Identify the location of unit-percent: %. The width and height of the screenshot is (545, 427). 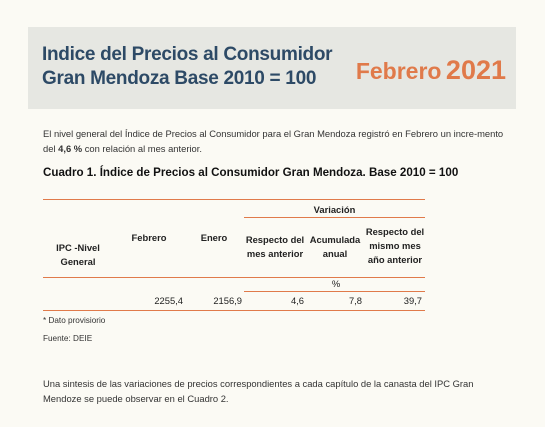
(336, 283).